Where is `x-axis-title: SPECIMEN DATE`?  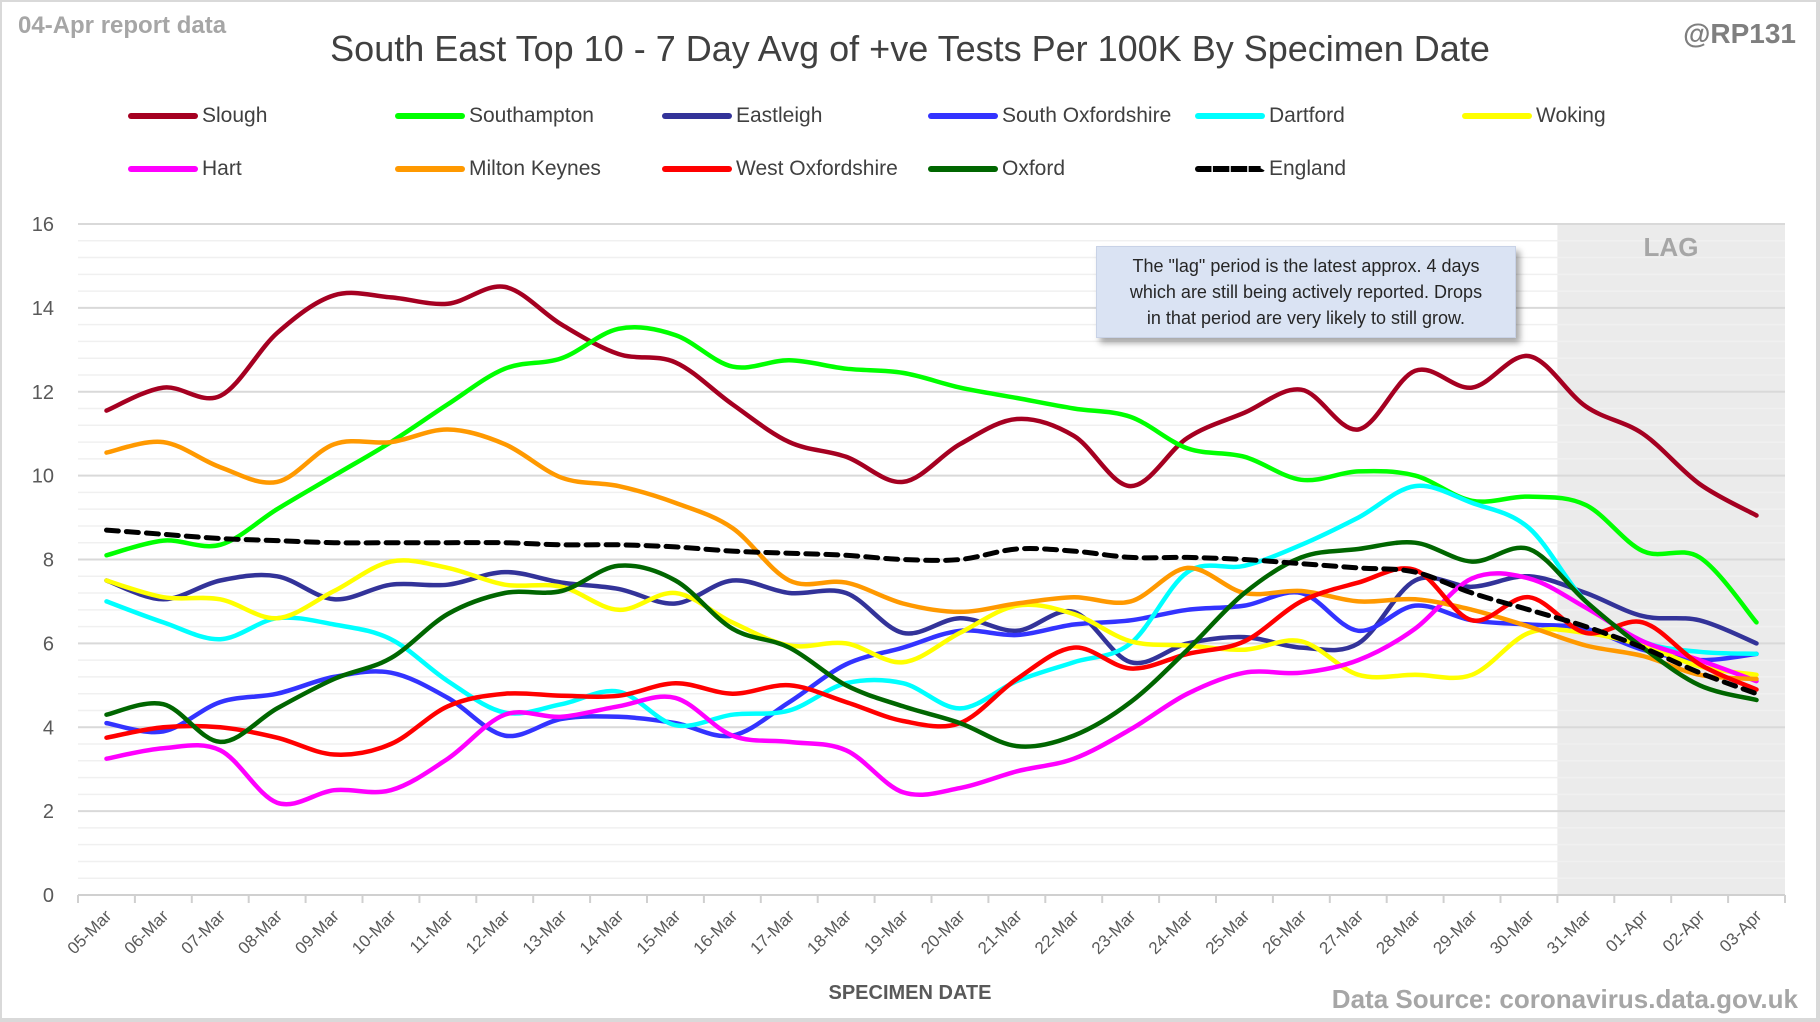 x-axis-title: SPECIMEN DATE is located at coordinates (910, 993).